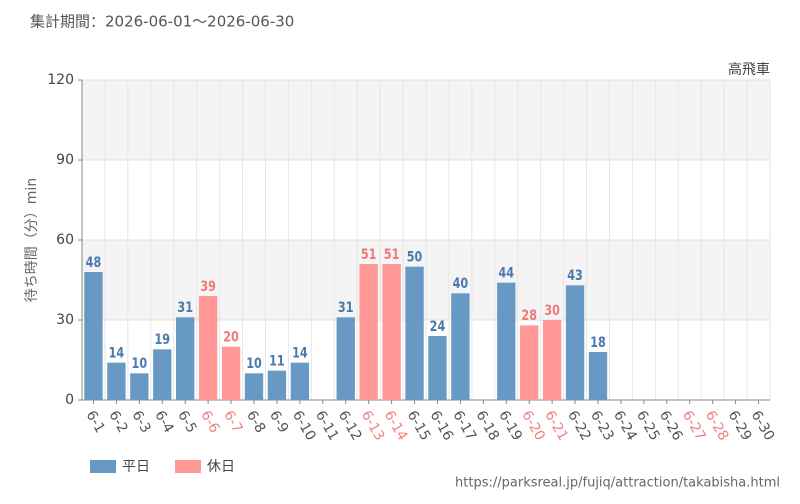 The width and height of the screenshot is (800, 504). What do you see at coordinates (65, 320) in the screenshot?
I see `y-tick-label: 30` at bounding box center [65, 320].